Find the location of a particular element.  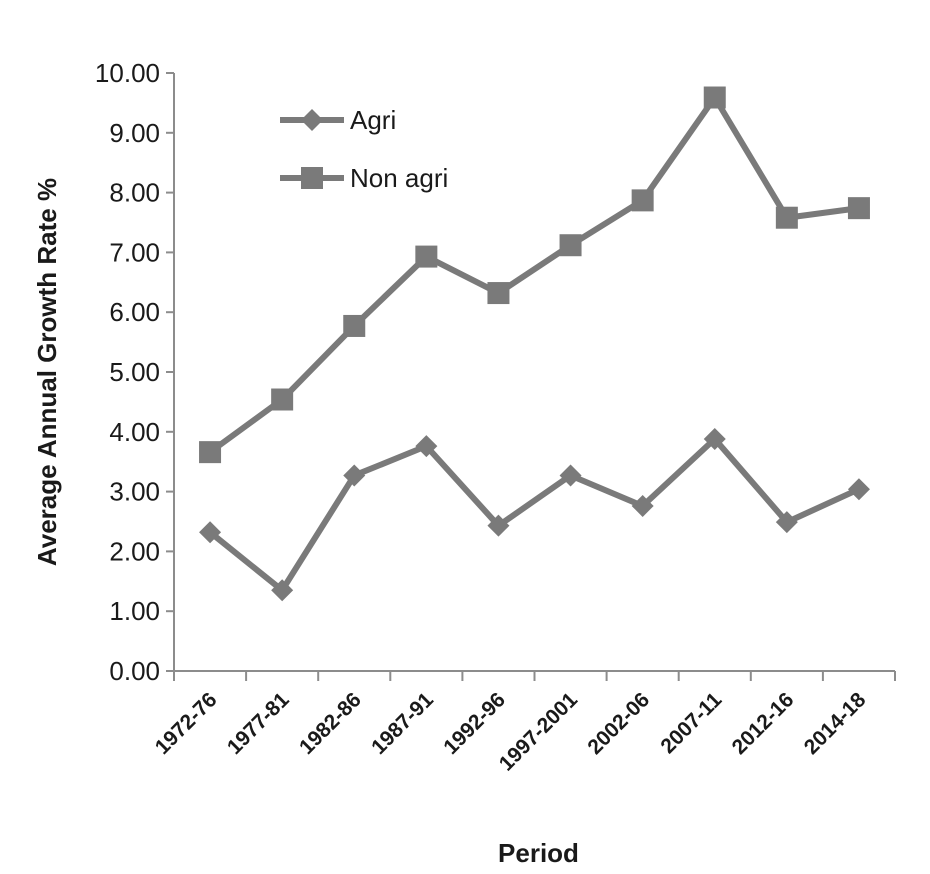

y-tick-label: 9.00 is located at coordinates (134, 133).